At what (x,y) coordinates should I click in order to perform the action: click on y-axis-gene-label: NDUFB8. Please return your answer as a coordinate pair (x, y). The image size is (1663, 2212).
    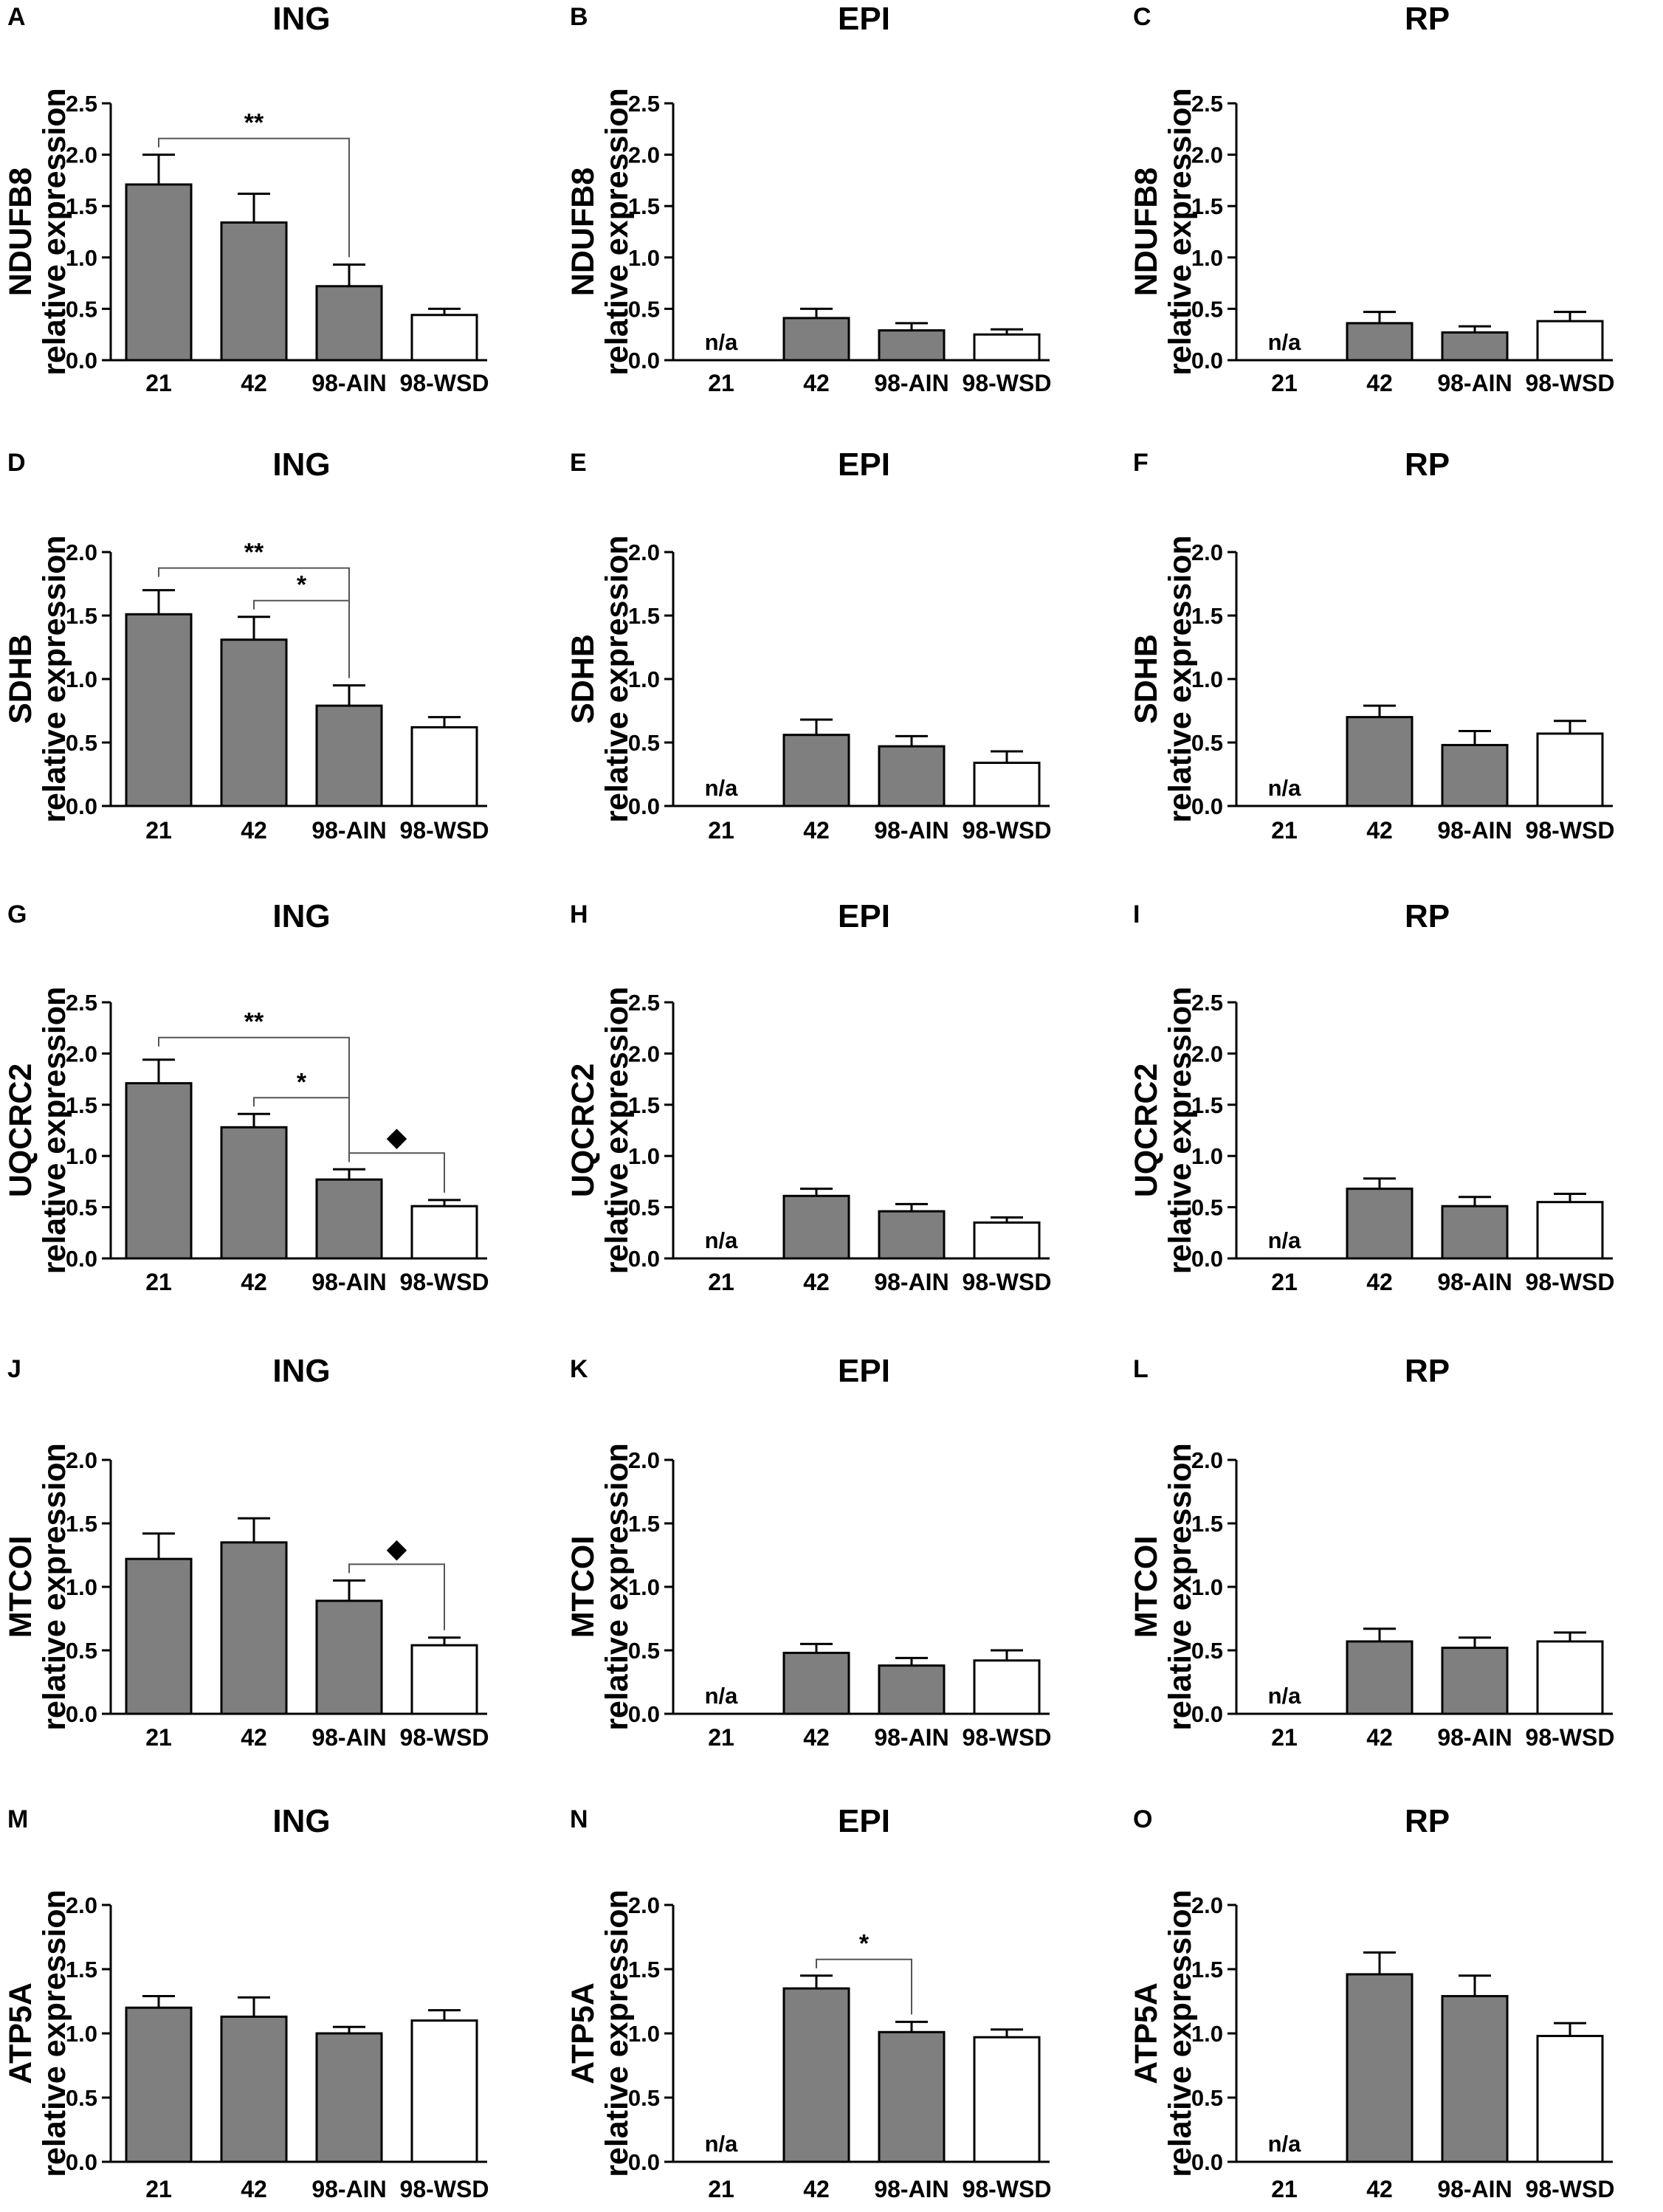
    Looking at the image, I should click on (1146, 232).